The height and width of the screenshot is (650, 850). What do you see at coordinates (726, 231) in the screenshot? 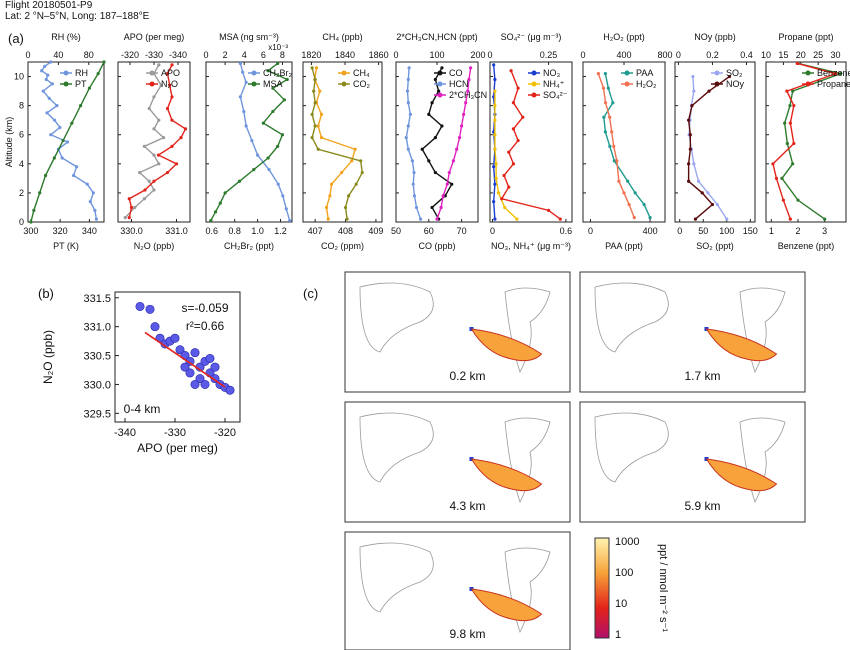
I see `bottom-tick-label: 100` at bounding box center [726, 231].